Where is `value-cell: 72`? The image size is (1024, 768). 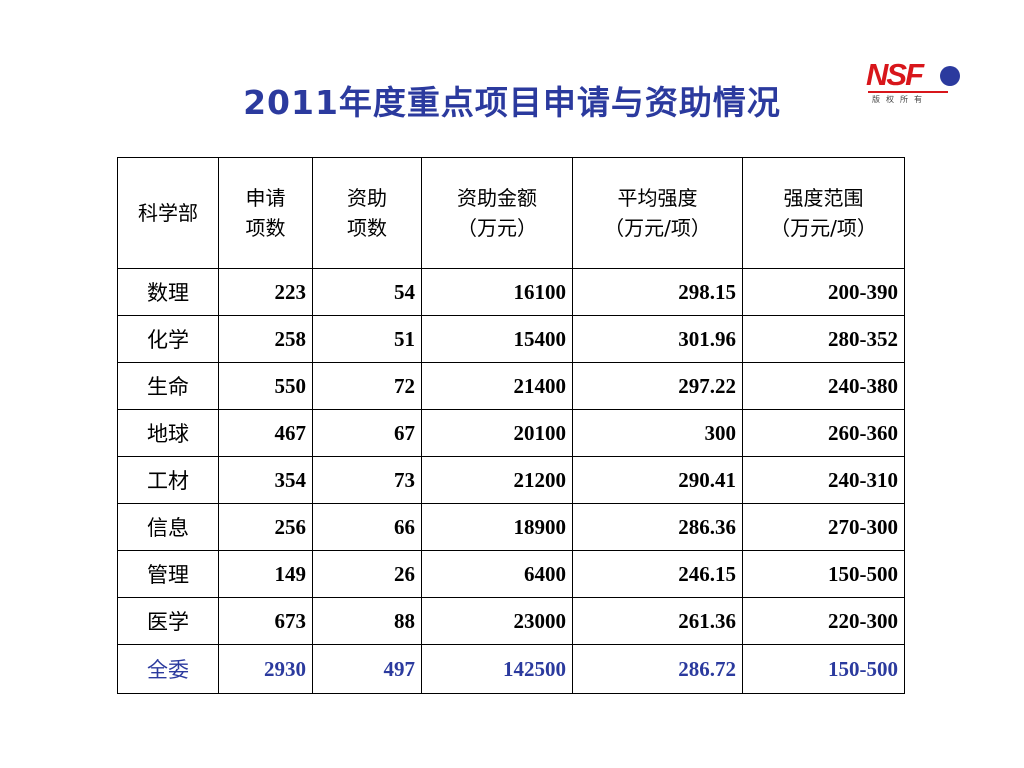 value-cell: 72 is located at coordinates (367, 386).